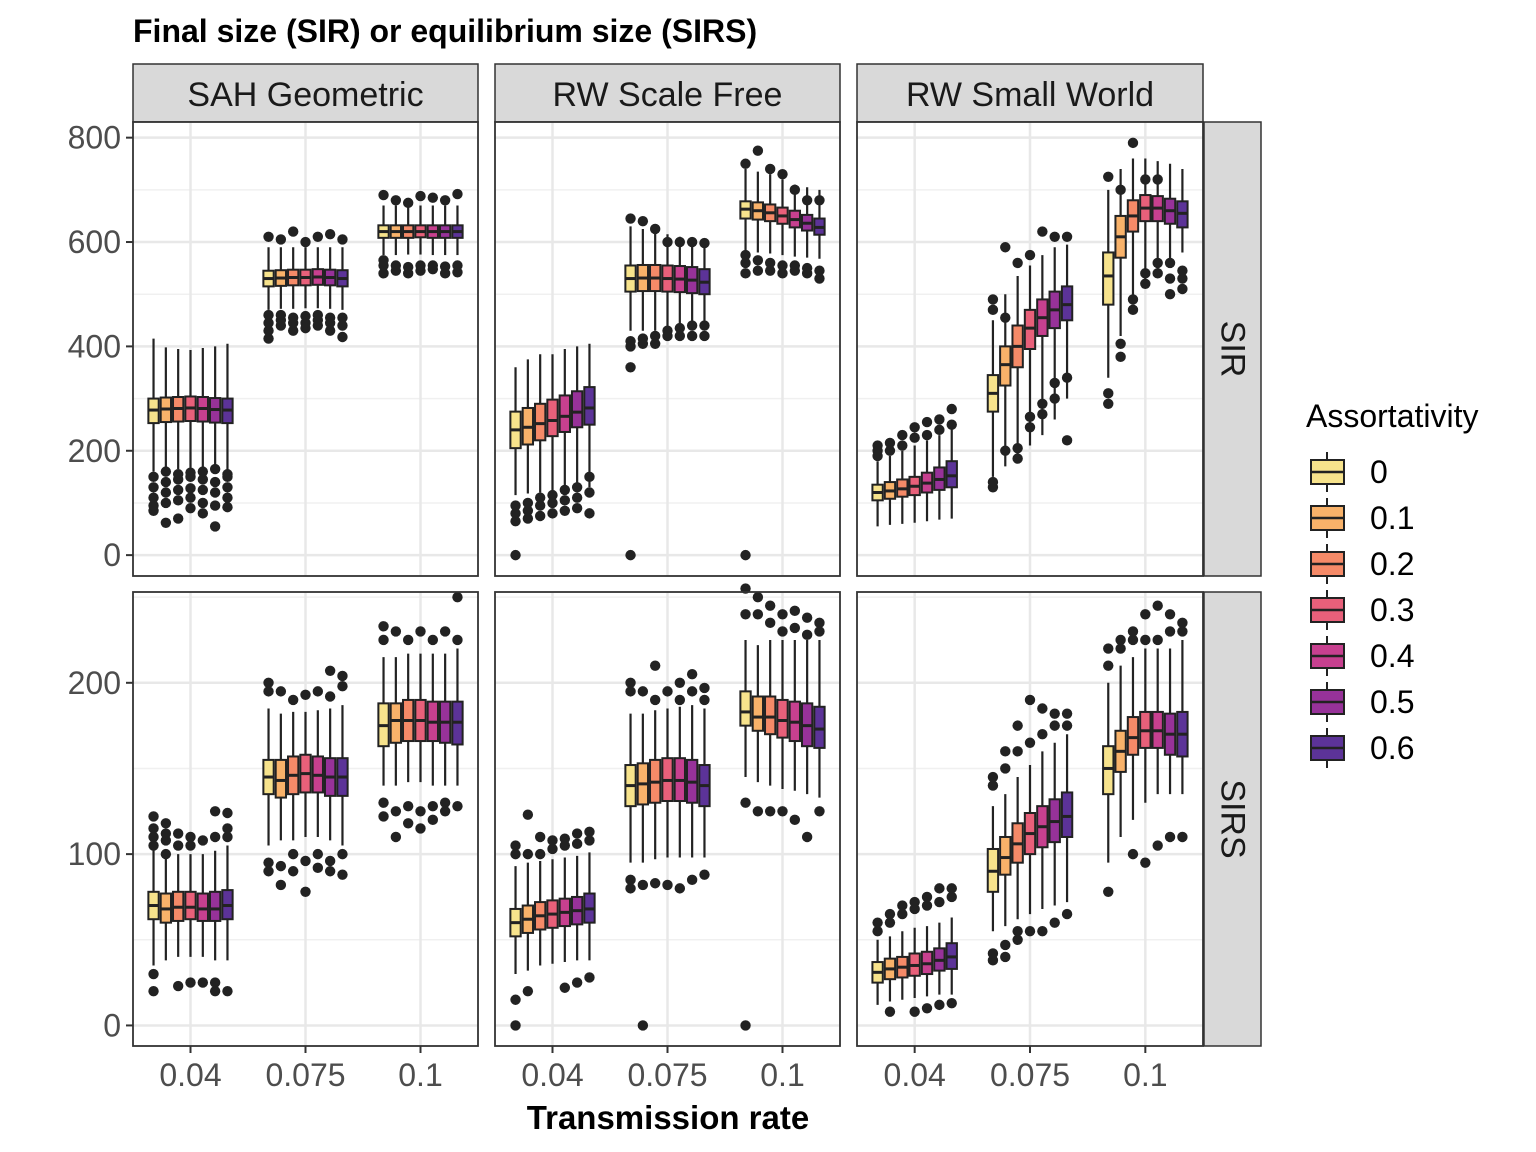  Describe the element at coordinates (94, 242) in the screenshot. I see `y-tick-label: 600` at that location.